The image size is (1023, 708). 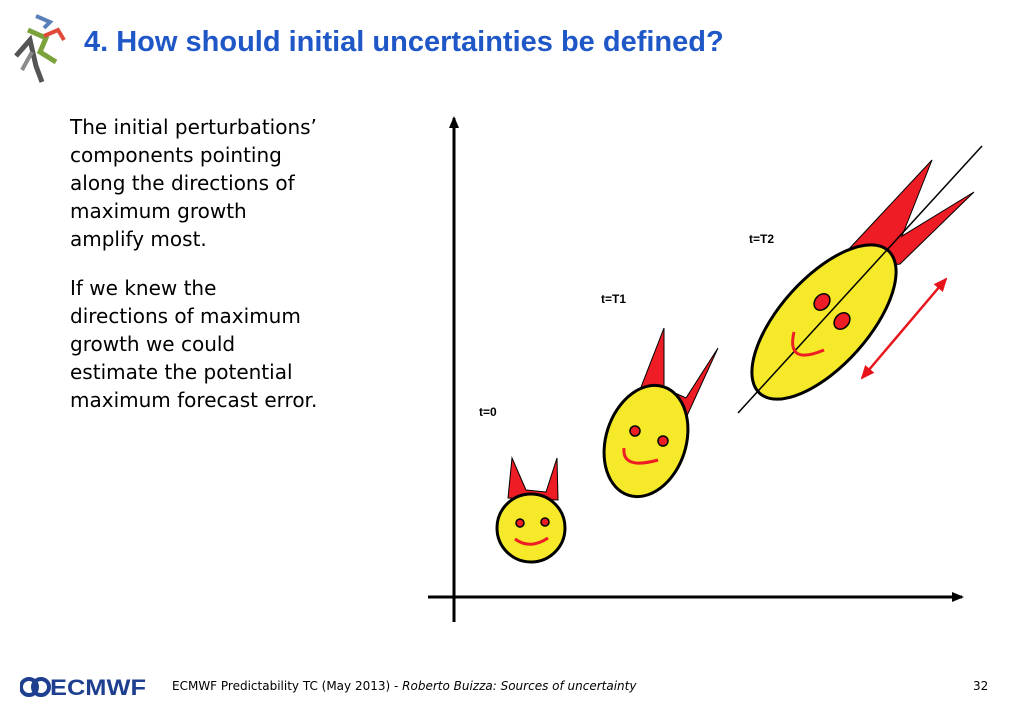 What do you see at coordinates (904, 328) in the screenshot?
I see `max-growth-arrow` at bounding box center [904, 328].